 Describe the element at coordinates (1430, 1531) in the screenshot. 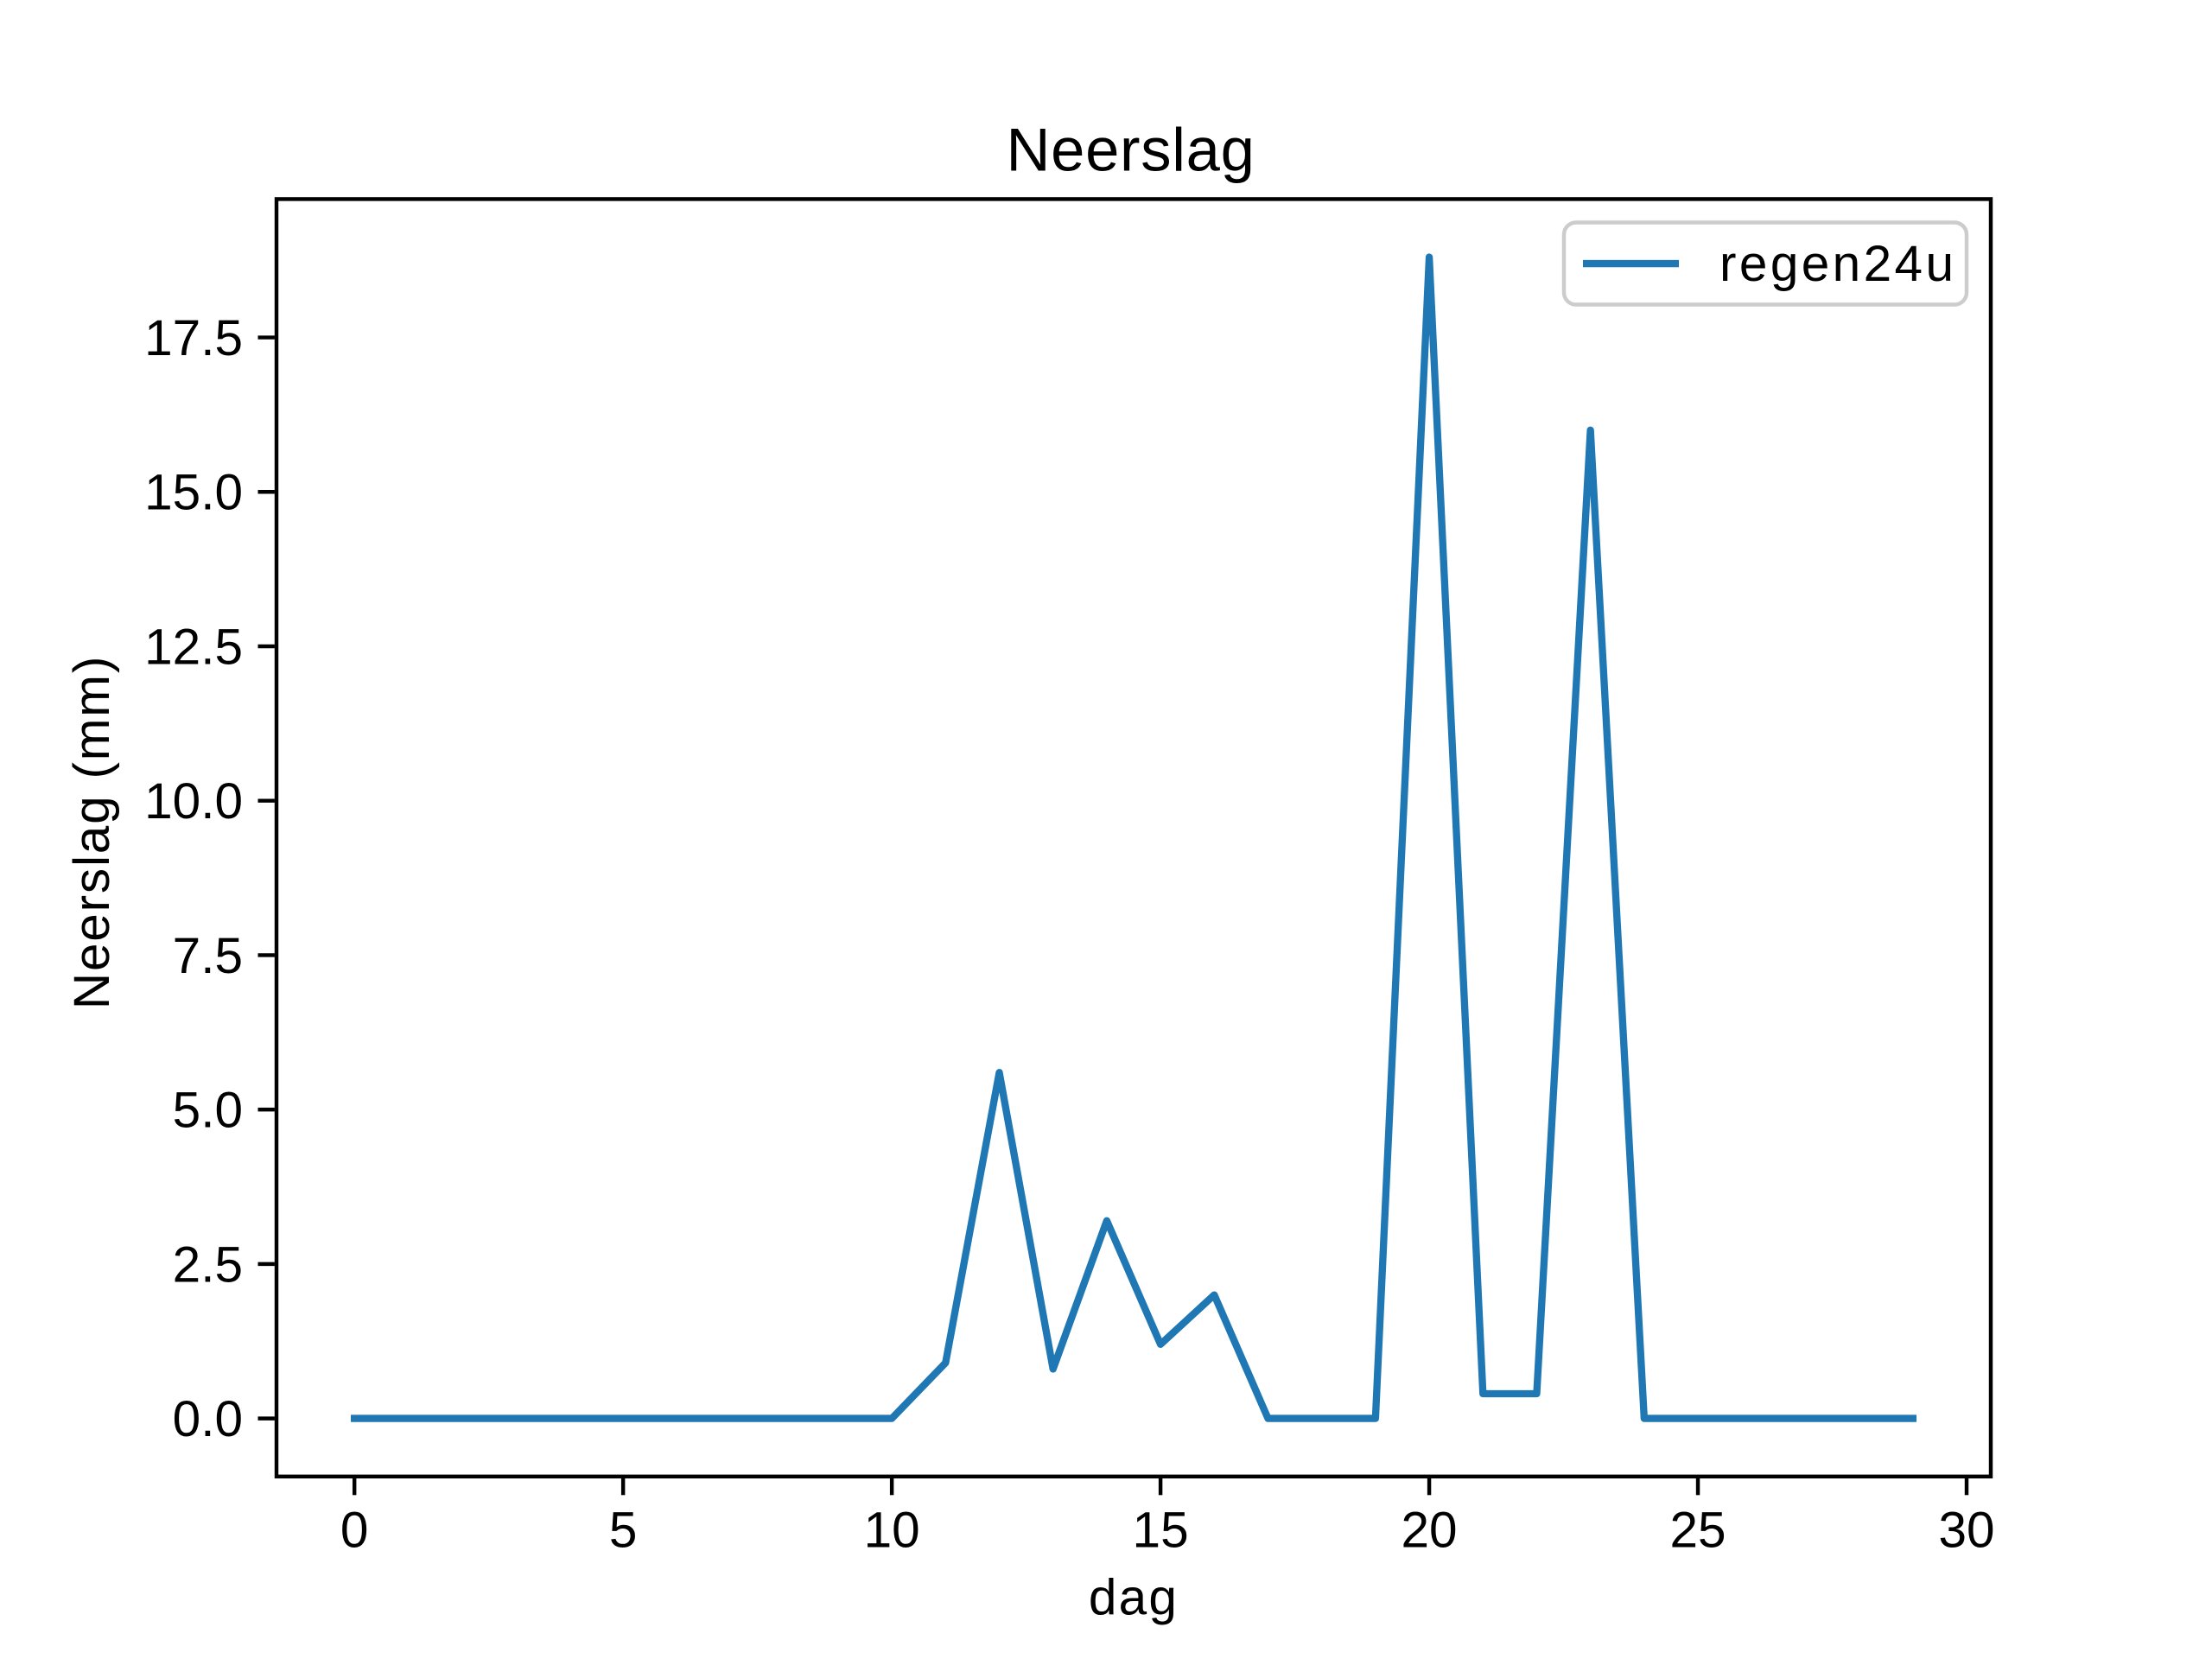

I see `svg-text: 20` at that location.